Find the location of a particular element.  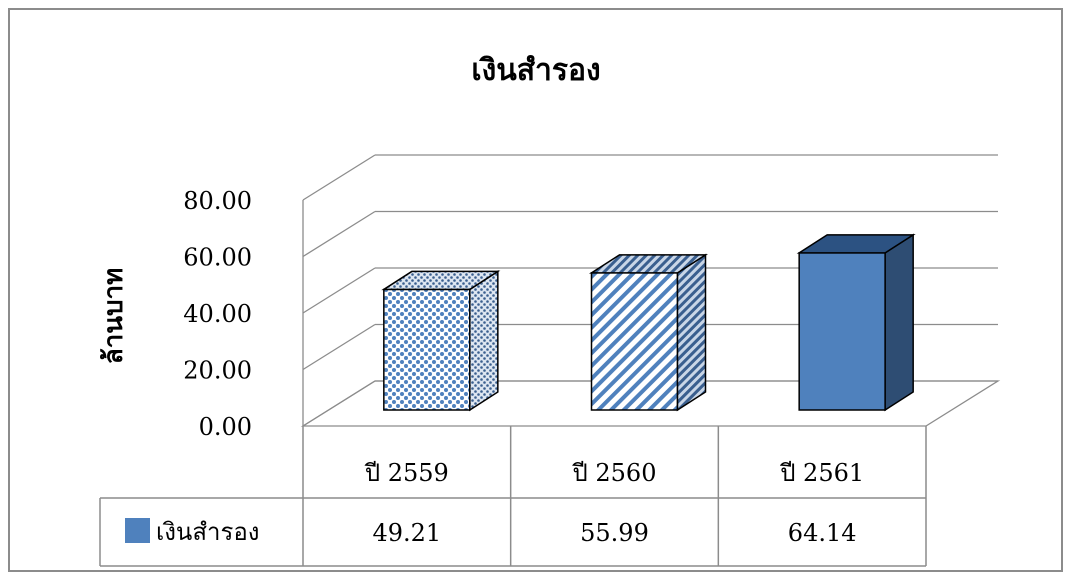

data-label: 64.14 is located at coordinates (822, 533).